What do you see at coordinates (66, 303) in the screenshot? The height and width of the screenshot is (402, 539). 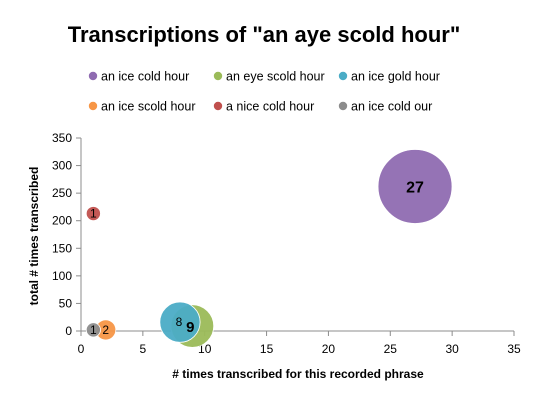 I see `y-tick-label: 50` at bounding box center [66, 303].